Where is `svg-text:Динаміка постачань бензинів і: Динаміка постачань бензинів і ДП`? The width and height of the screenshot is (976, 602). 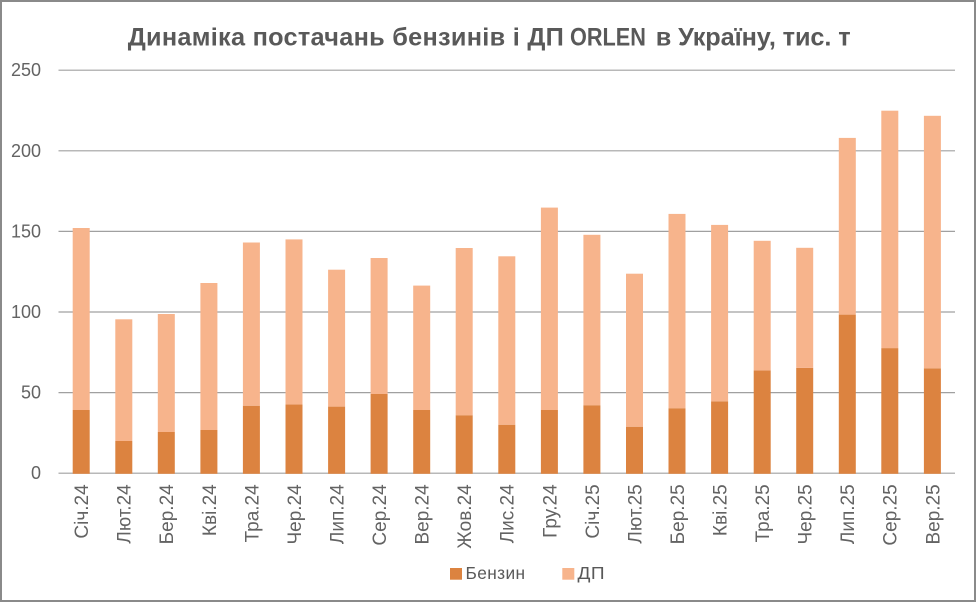
svg-text:Динаміка постачань бензинів і: Динаміка постачань бензинів і ДП is located at coordinates (346, 38).